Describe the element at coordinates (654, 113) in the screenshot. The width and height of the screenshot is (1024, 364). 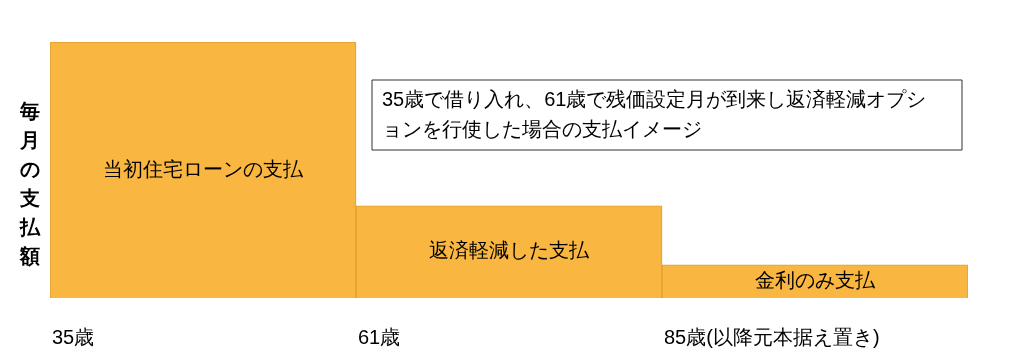
I see `annotation: 35歳で借り入れ、61歳で残価設定月が到来し返済軽減オプションを行使した場合の支払イメージ` at that location.